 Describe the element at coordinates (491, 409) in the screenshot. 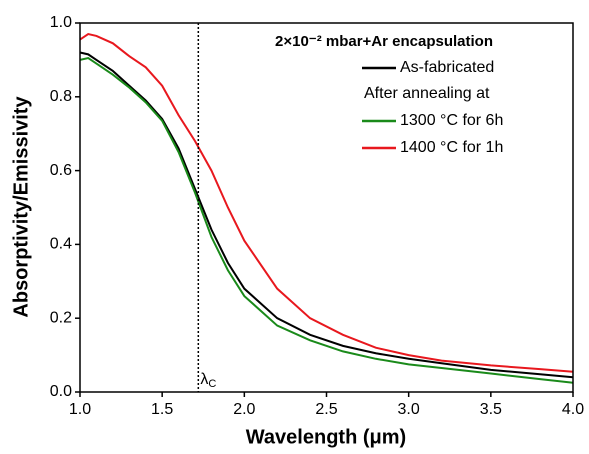

I see `x-tick-label: 3.5` at that location.